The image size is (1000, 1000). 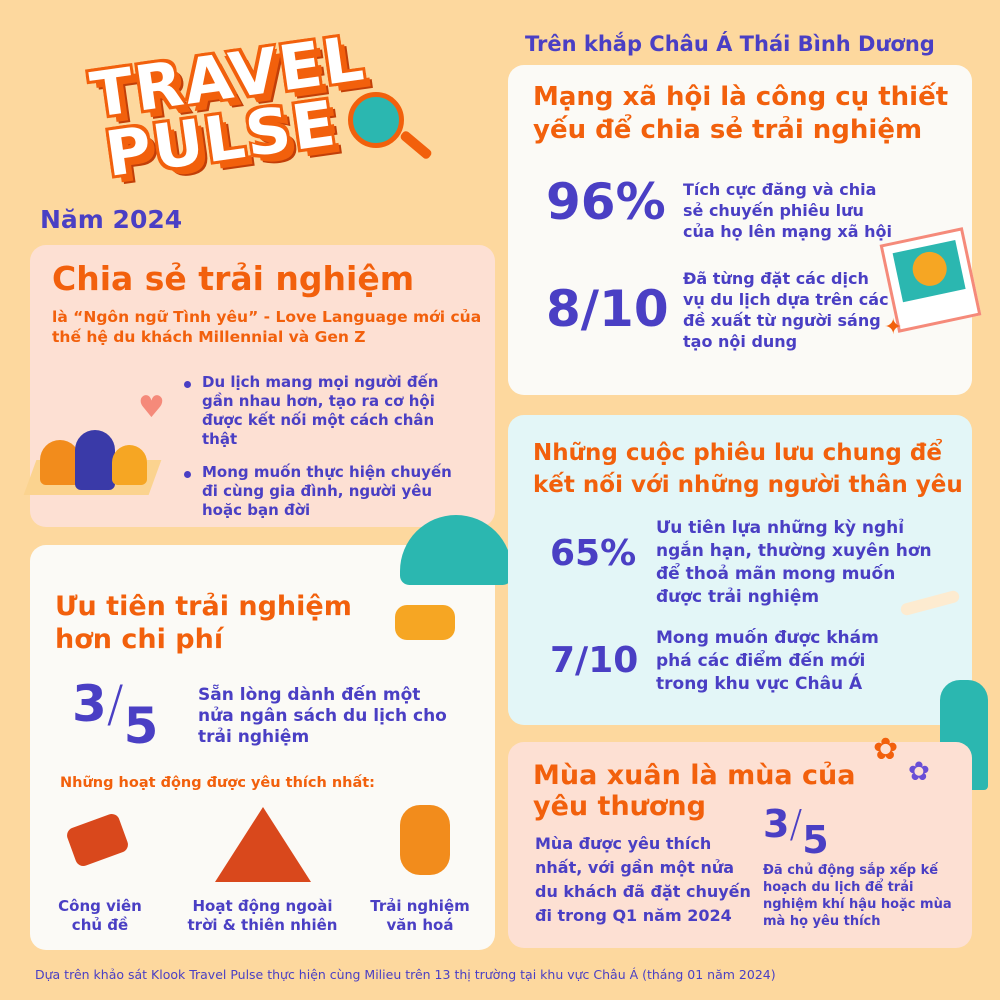 What do you see at coordinates (203, 623) in the screenshot?
I see `priority-title: Ưu tiên trải nghiệm hơn chi phí` at bounding box center [203, 623].